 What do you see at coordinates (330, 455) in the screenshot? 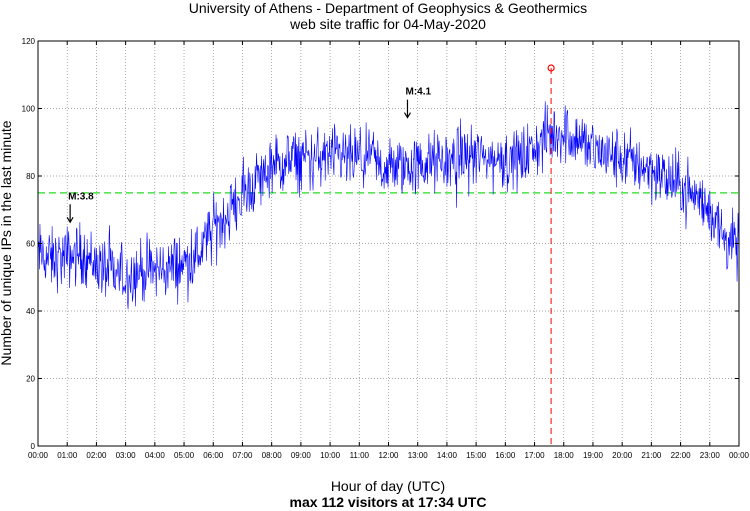
I see `x-tick-label: 10:00` at bounding box center [330, 455].